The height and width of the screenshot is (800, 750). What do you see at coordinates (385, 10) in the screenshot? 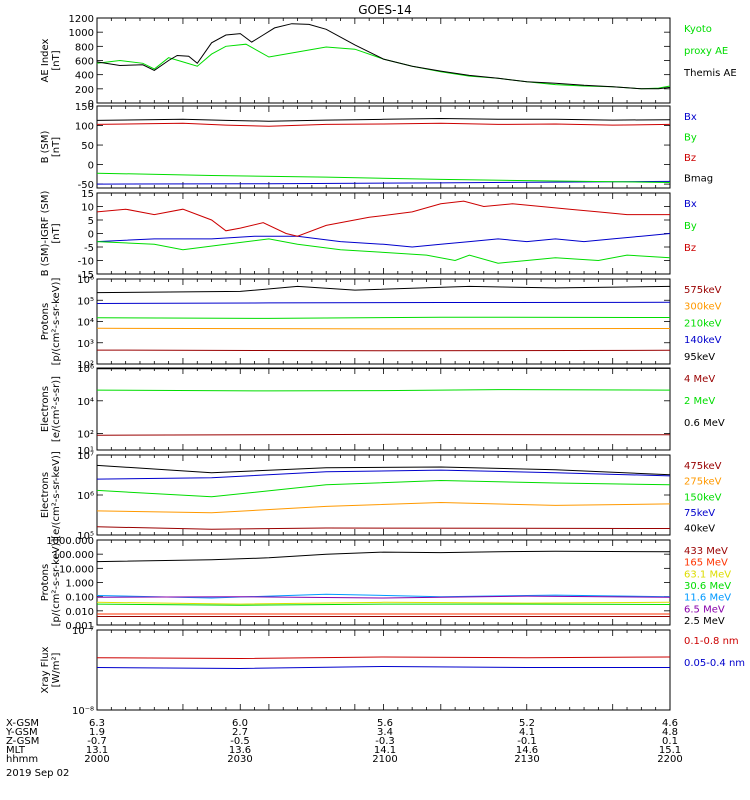
I see `plot-title: GOES-14` at bounding box center [385, 10].